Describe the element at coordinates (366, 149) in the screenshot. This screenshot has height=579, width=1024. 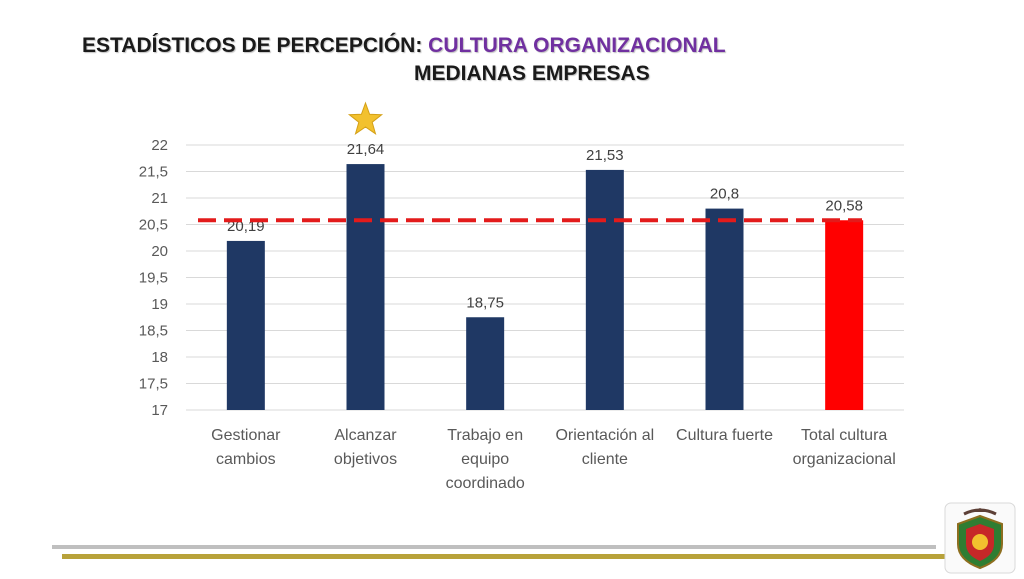
I see `data-label: 21,64` at that location.